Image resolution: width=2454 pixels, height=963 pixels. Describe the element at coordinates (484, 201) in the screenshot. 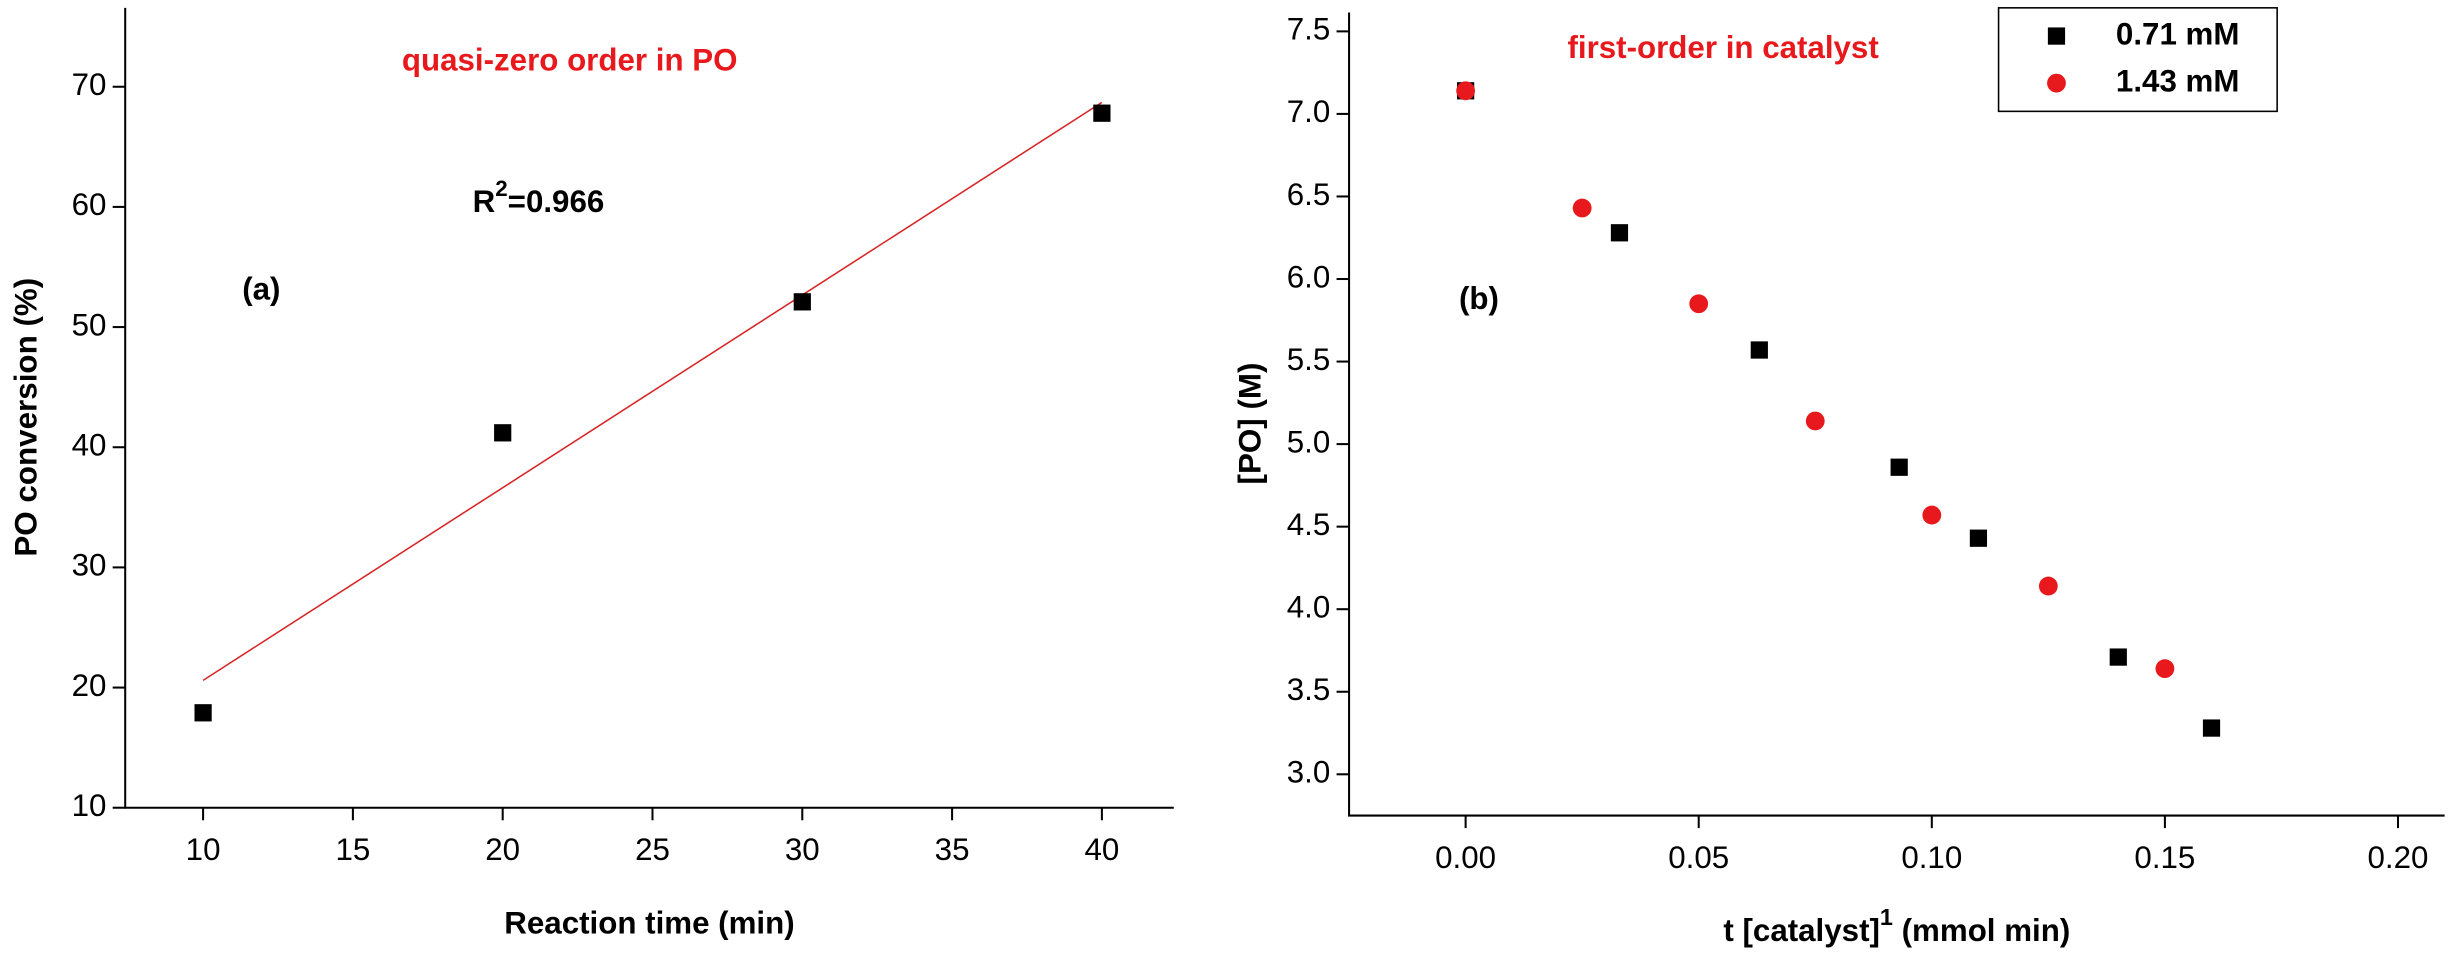

I see `annotation-part: R` at that location.